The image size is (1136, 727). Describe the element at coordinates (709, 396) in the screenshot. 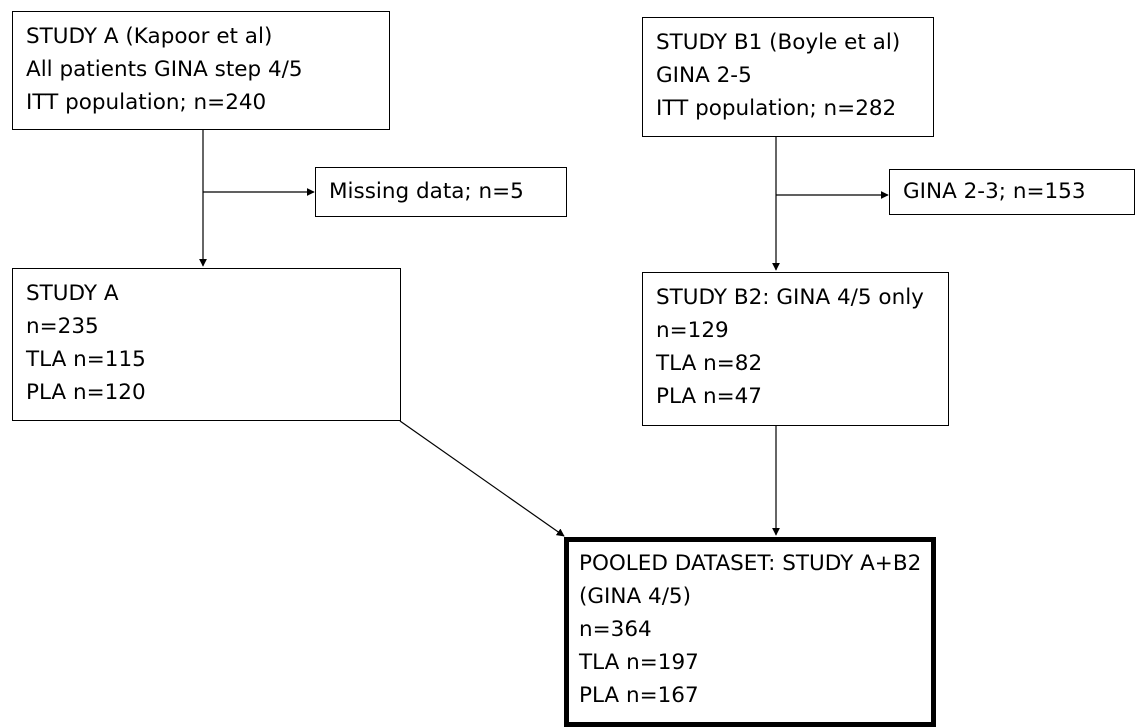

I see `box-line: PLA n=47` at that location.